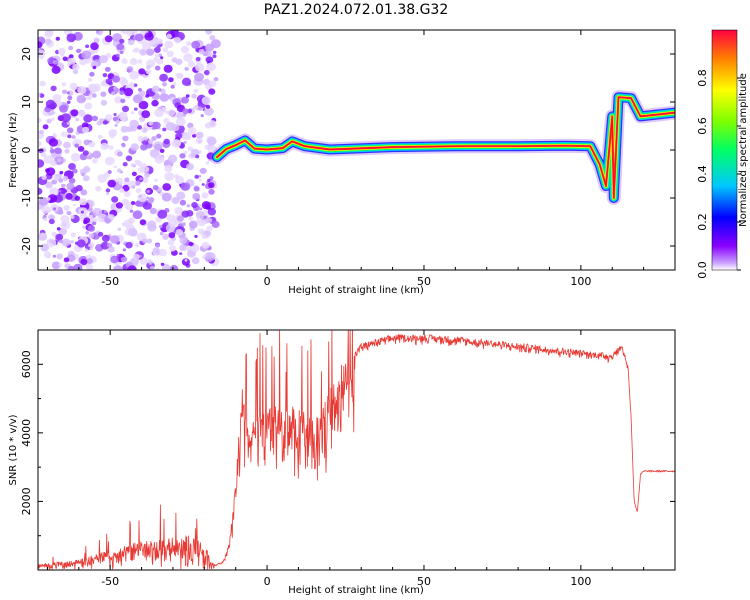 This screenshot has width=750, height=600. Describe the element at coordinates (13, 449) in the screenshot. I see `snr-ylabel: SNR (10 * v/v)` at that location.